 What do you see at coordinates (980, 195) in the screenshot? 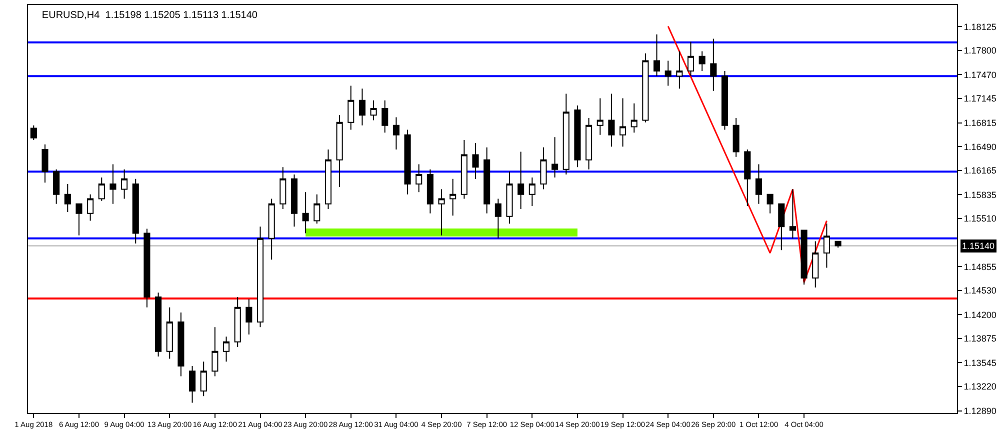
I see `y-tick-label: 1.15835` at bounding box center [980, 195].